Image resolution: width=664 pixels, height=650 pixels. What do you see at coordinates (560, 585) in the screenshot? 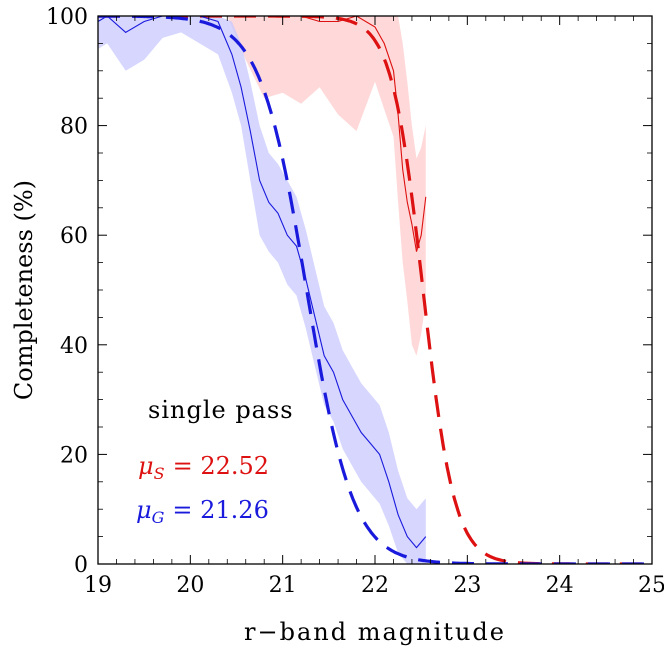
I see `x-tick-label: 24` at bounding box center [560, 585].